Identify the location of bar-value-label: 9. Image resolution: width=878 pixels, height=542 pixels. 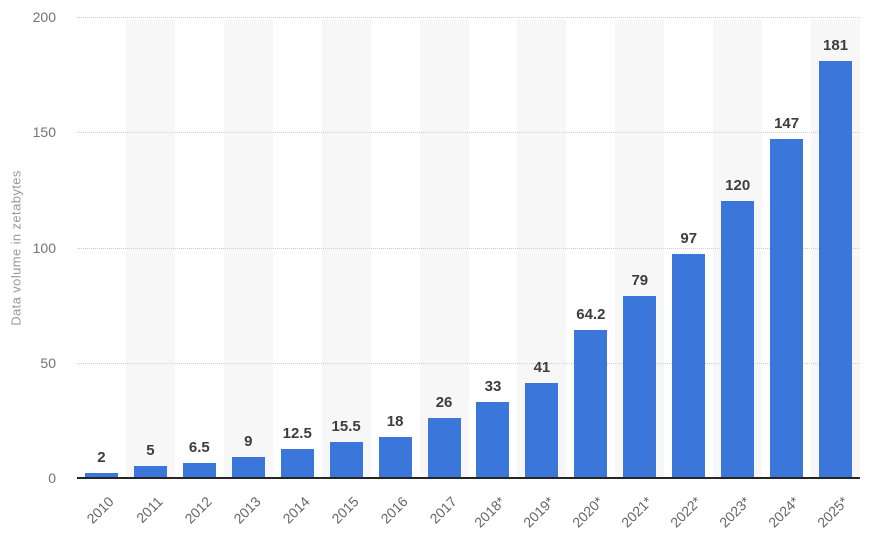
(248, 442).